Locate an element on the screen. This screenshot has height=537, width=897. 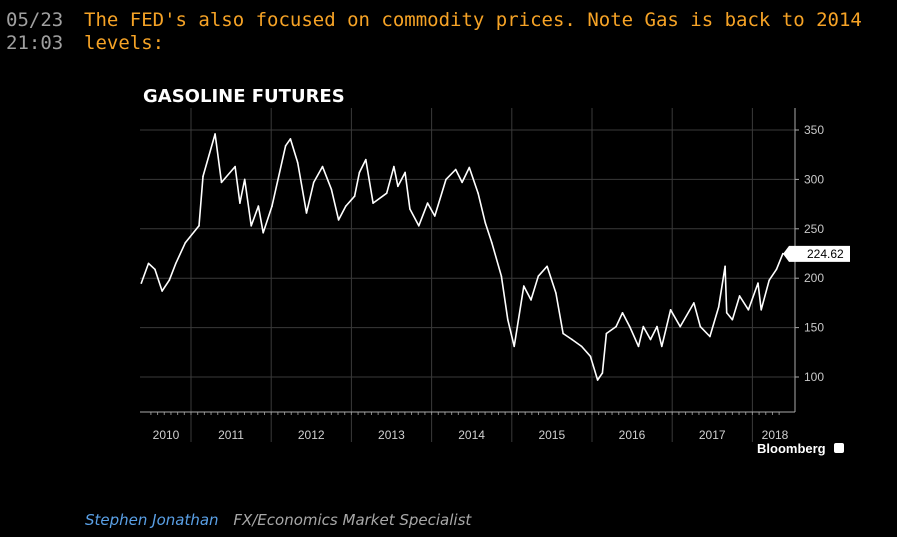
x-tick-label: 2010 is located at coordinates (166, 435).